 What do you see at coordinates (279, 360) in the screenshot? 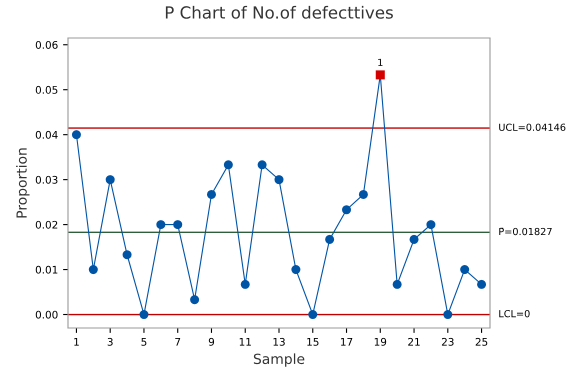
I see `x-axis-title: Sample` at bounding box center [279, 360].